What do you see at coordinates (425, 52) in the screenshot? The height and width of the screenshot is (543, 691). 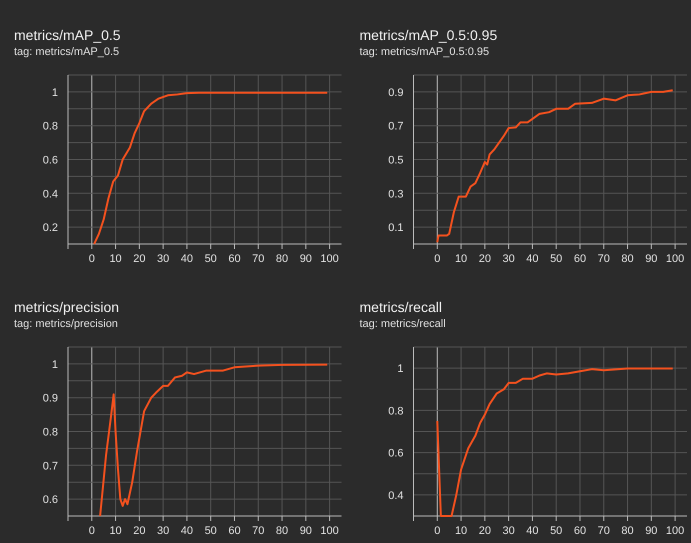 I see `chart-subtitle: tag: metrics/mAP_0.5:0.95` at bounding box center [425, 52].